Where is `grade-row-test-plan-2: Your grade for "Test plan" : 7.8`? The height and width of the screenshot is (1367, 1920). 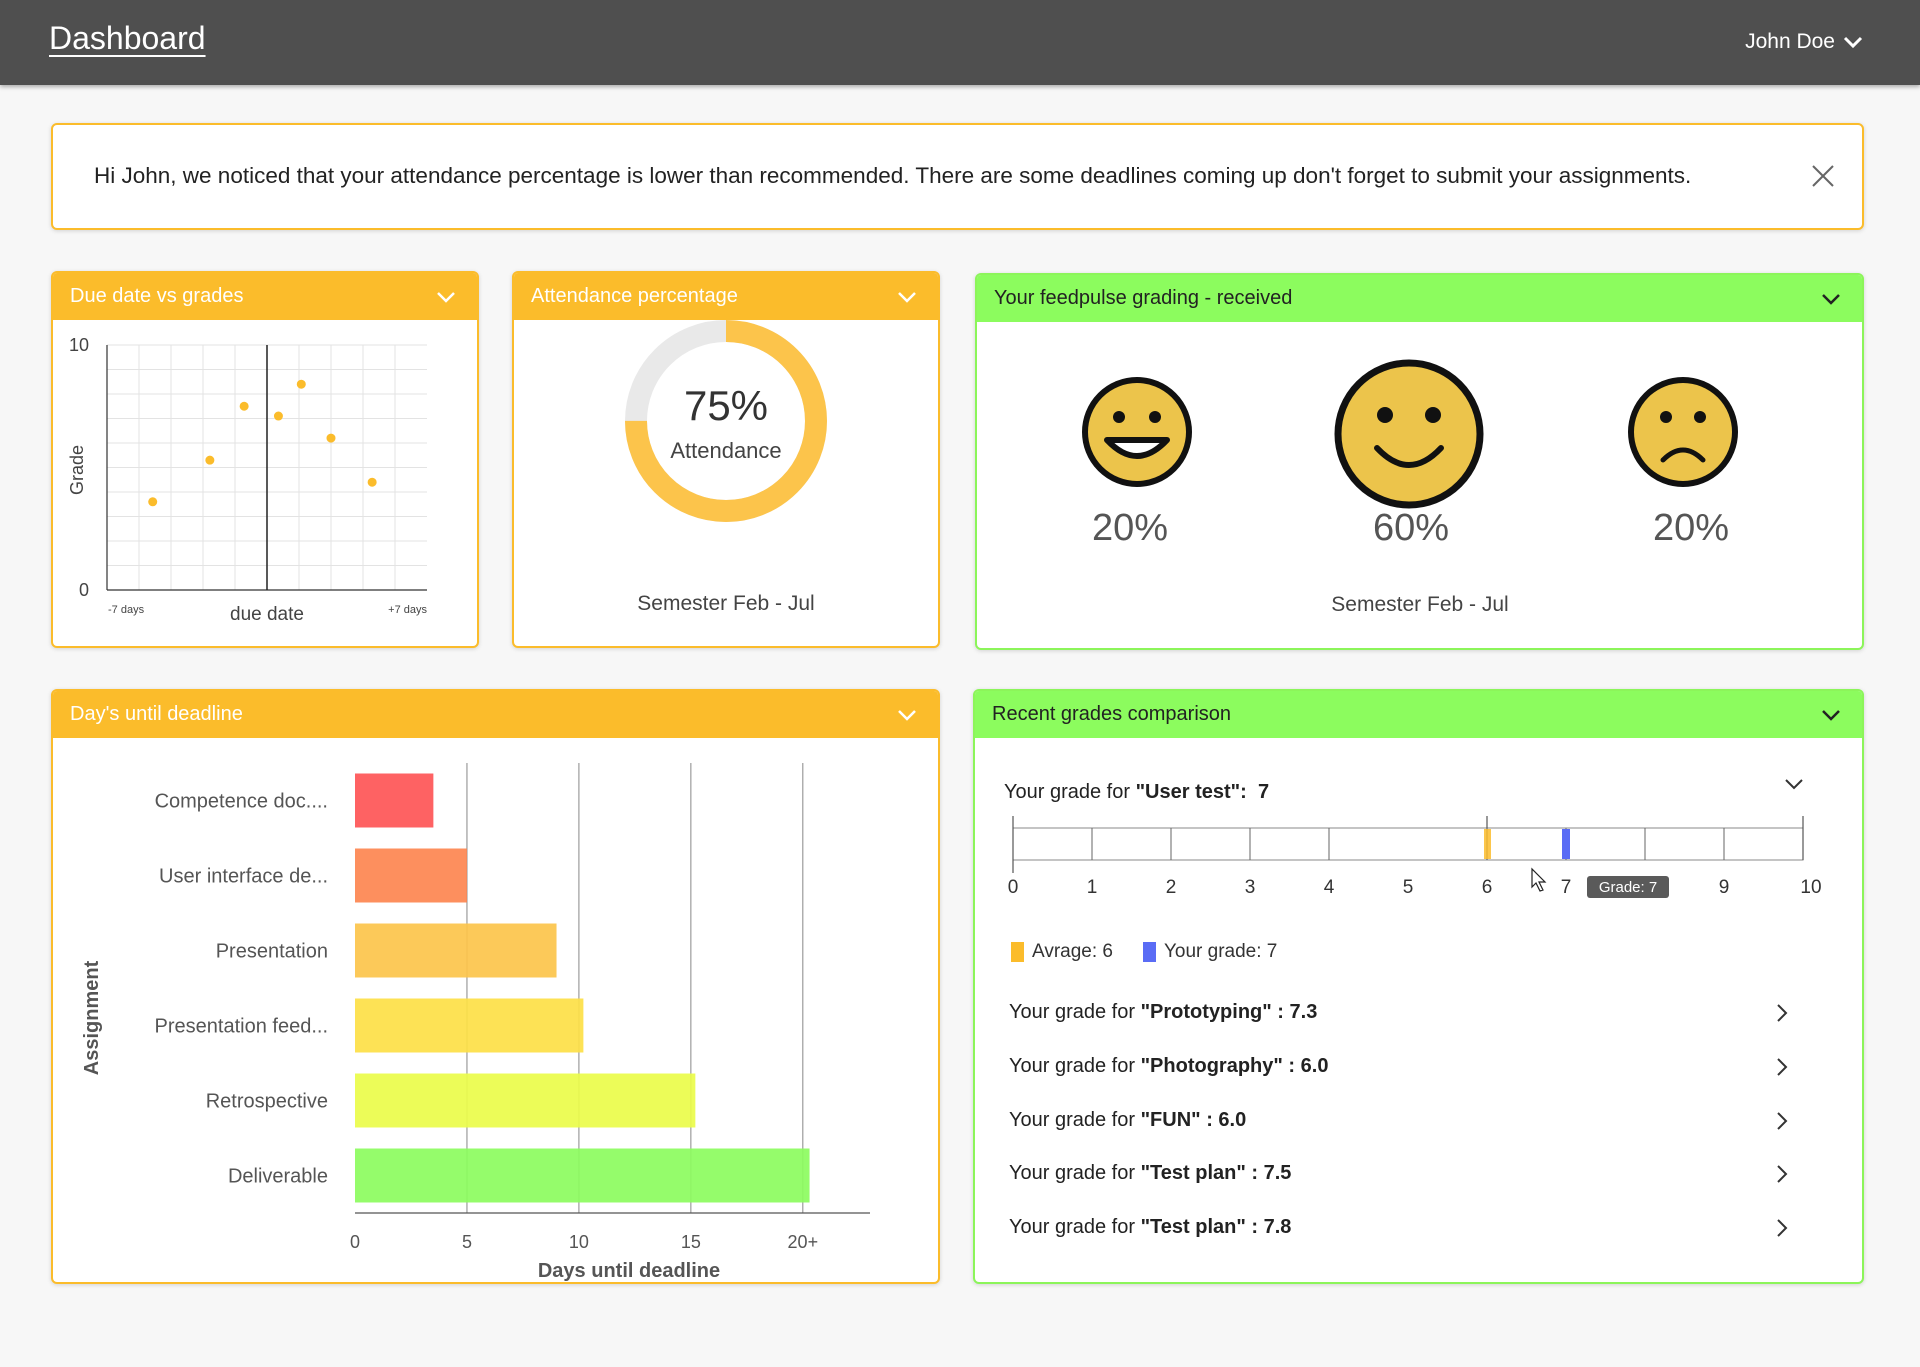
grade-row-test-plan-2: Your grade for "Test plan" : 7.8 is located at coordinates (1399, 1227).